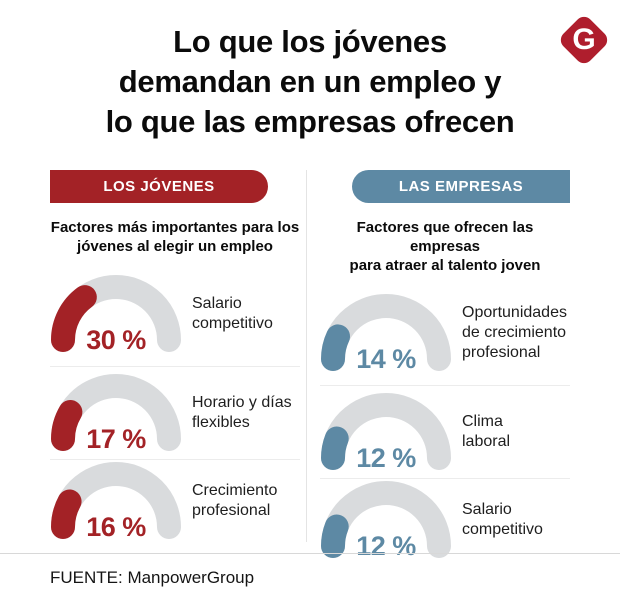  I want to click on gauge-label: Crecimiento profesional, so click(235, 500).